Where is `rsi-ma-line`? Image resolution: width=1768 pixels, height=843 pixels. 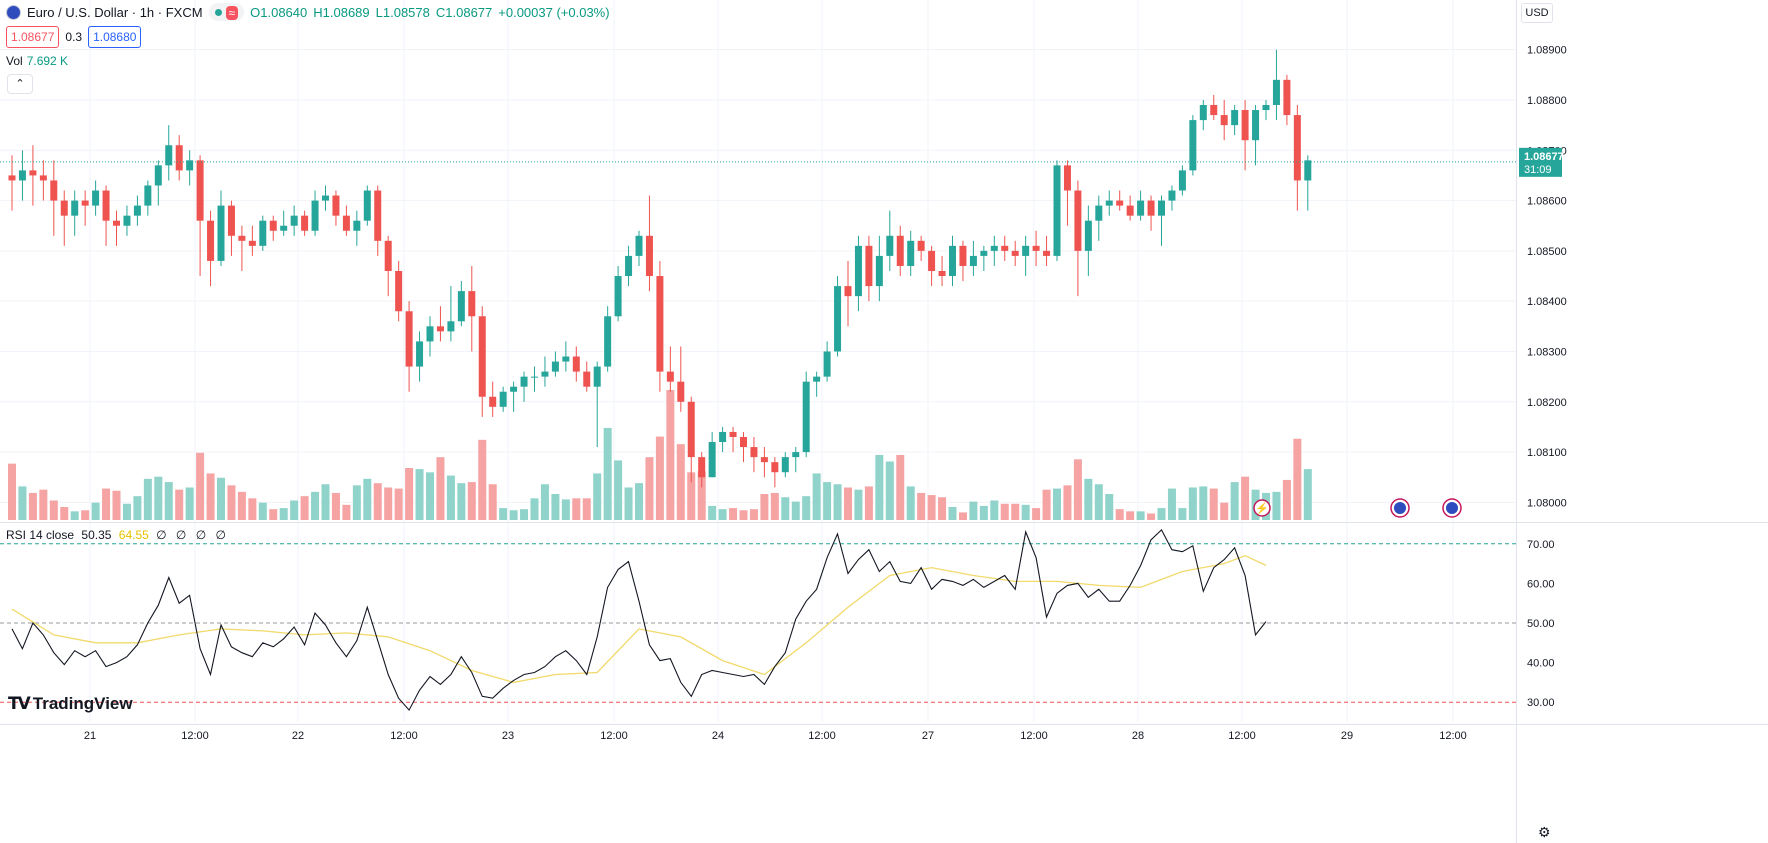 rsi-ma-line is located at coordinates (639, 619).